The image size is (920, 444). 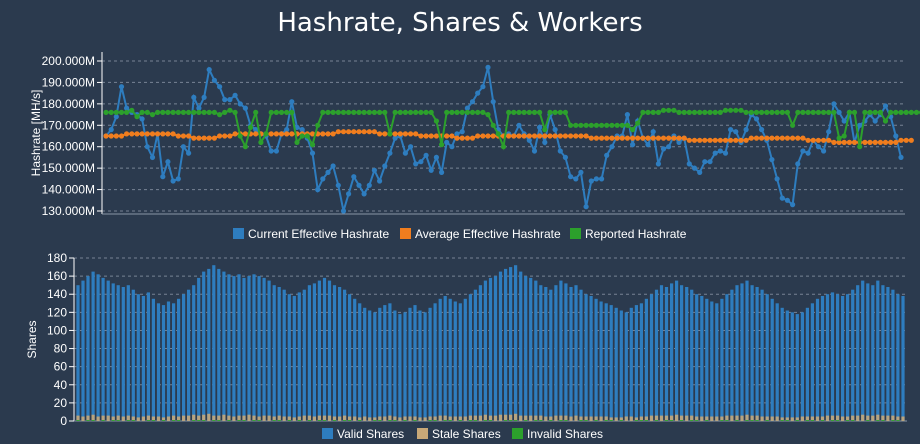 I want to click on legend-item-average-effective-hashrate: Average Effective Hashrate, so click(x=480, y=234).